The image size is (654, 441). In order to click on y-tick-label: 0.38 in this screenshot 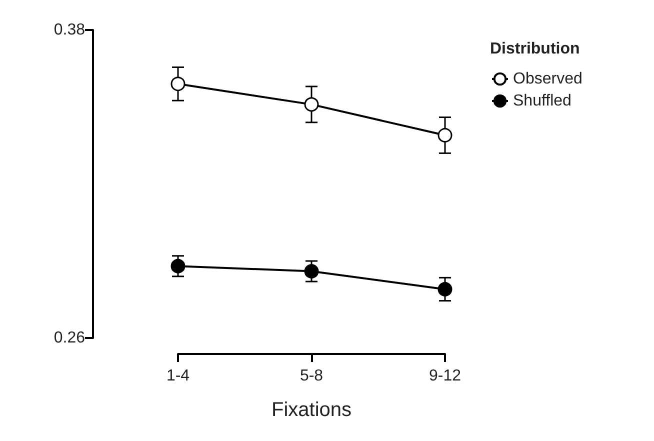, I will do `click(70, 30)`.